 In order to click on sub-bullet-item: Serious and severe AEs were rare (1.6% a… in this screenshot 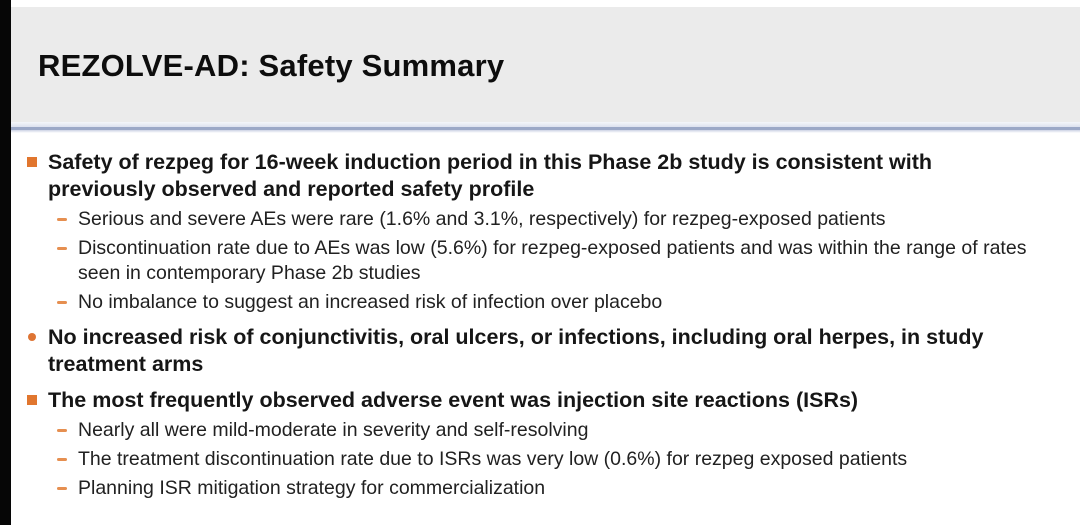, I will do `click(527, 219)`.